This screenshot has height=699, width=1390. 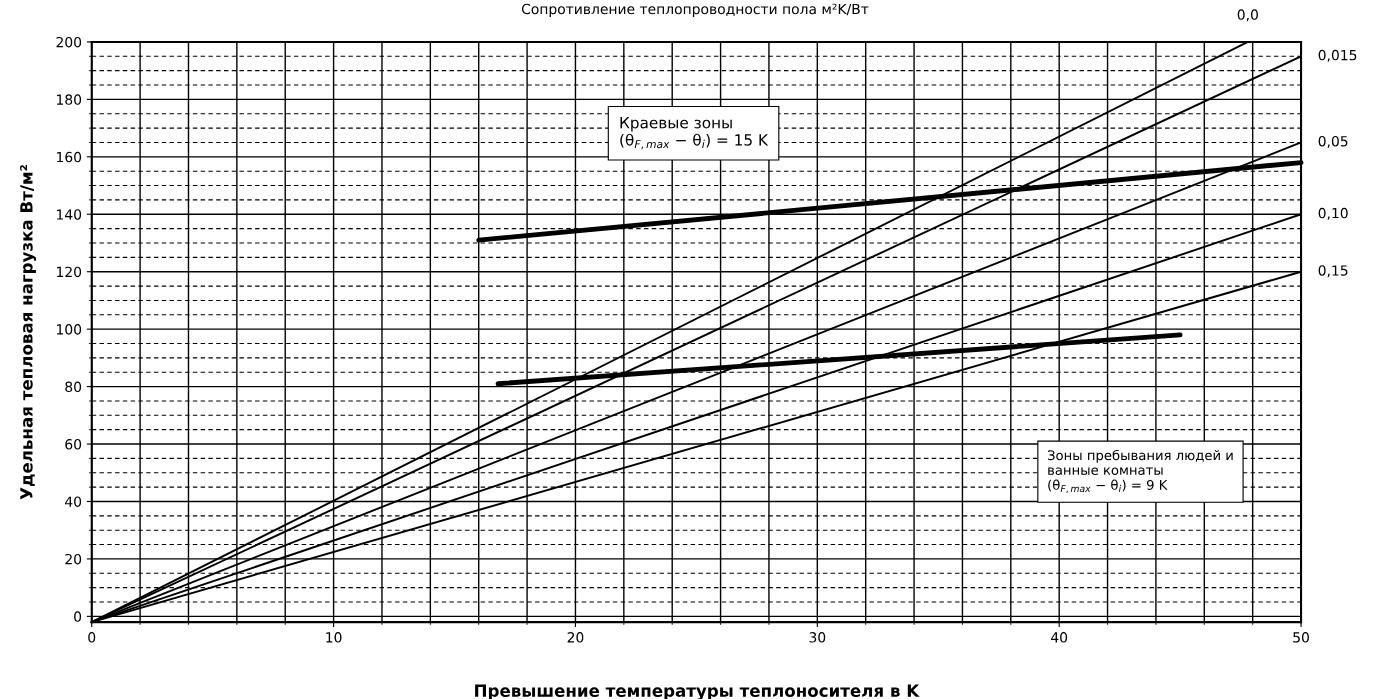 What do you see at coordinates (69, 329) in the screenshot?
I see `y-tick-label: 100` at bounding box center [69, 329].